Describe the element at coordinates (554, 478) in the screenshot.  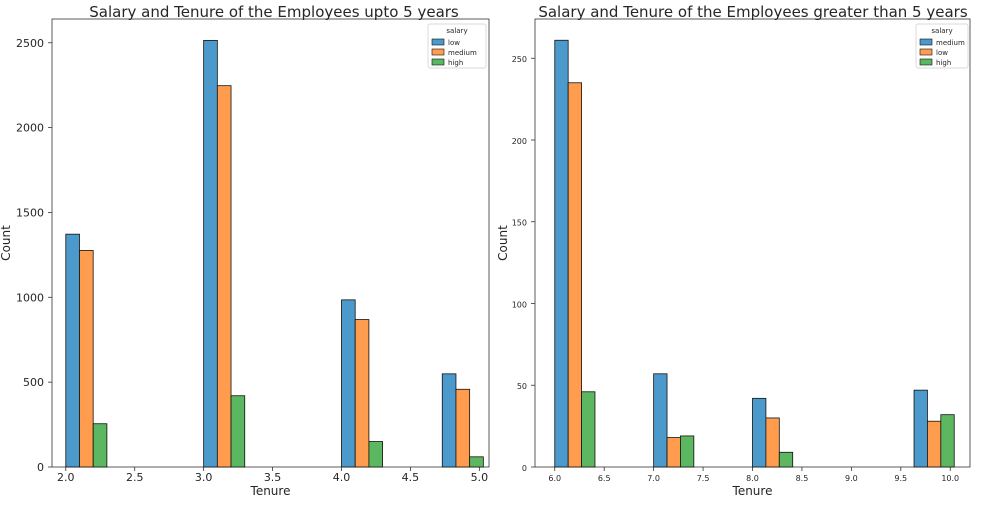
I see `x-tick-label: 6.0` at that location.